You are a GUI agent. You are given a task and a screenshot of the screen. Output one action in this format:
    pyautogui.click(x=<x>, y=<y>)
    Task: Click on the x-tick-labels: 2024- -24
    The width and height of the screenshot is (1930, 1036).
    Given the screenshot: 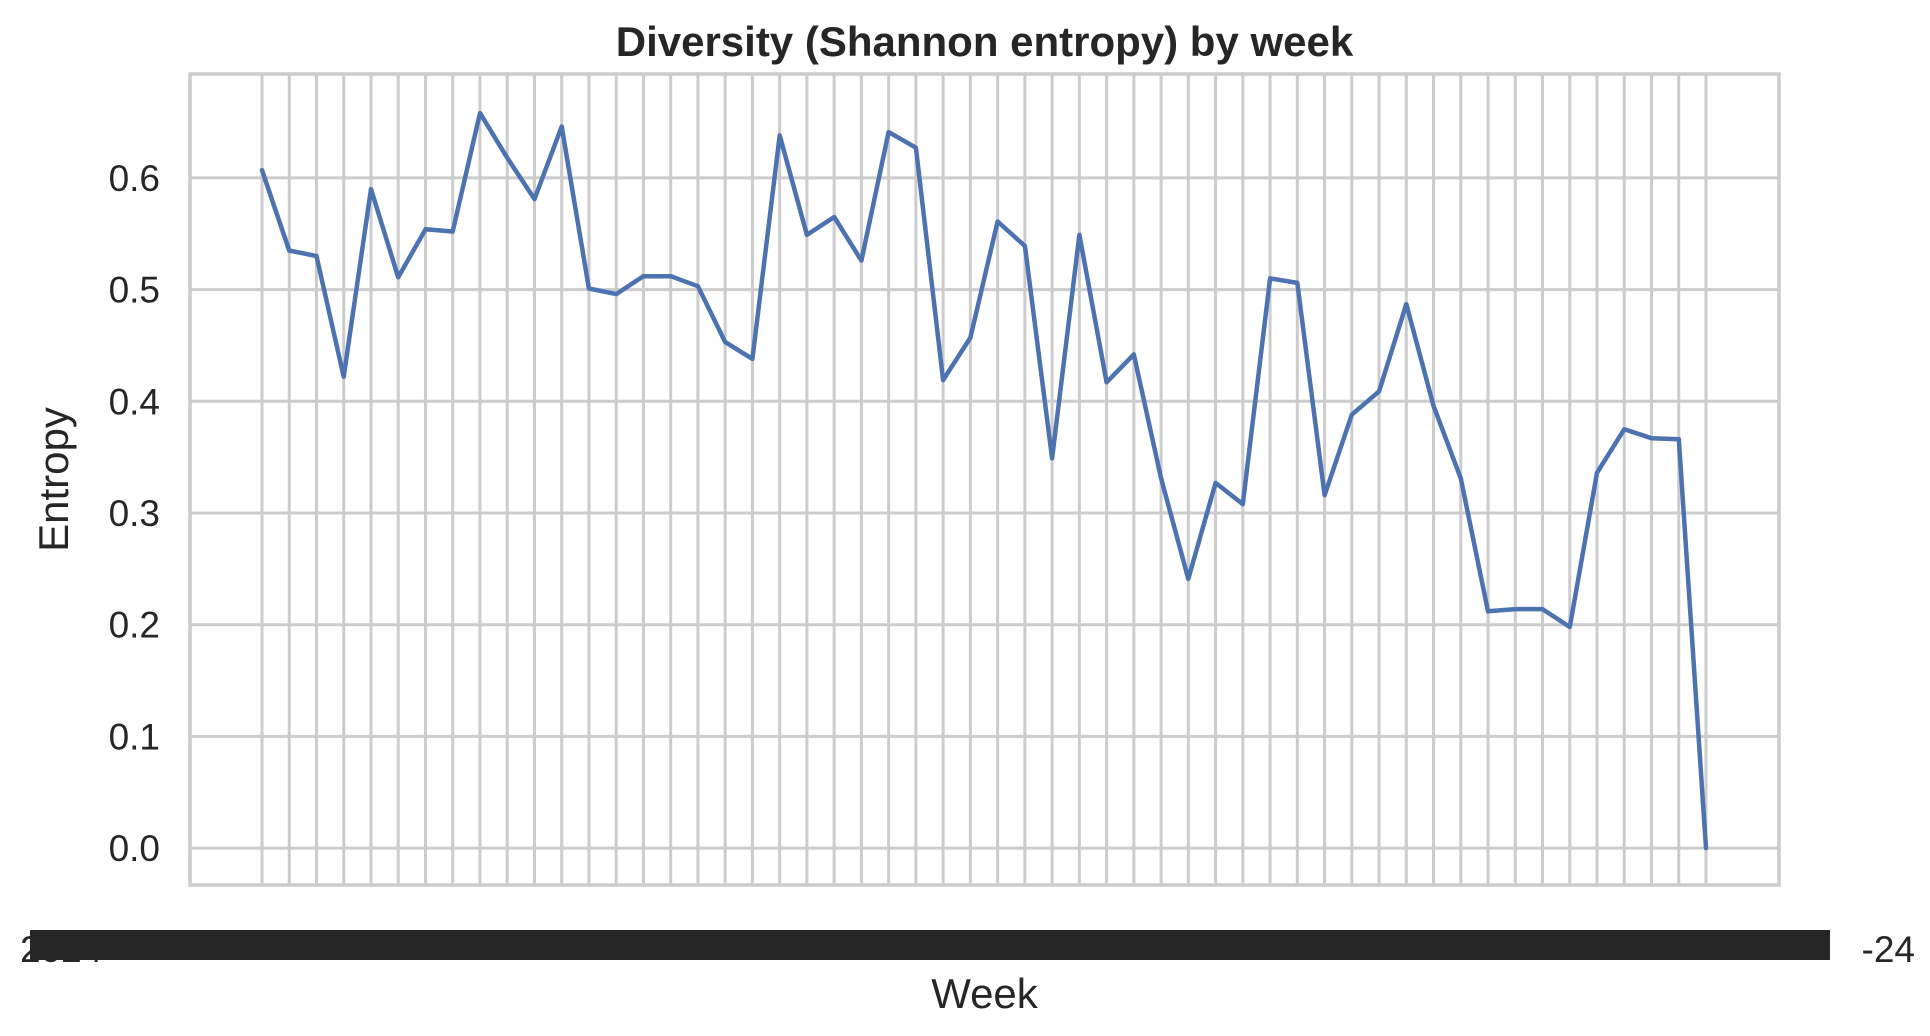 What is the action you would take?
    pyautogui.click(x=967, y=949)
    